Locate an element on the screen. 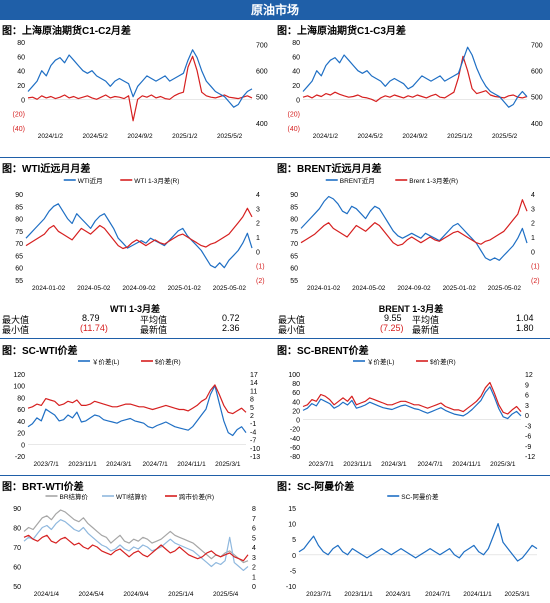 The height and width of the screenshot is (603, 550). y-tick-label-left: (20) is located at coordinates (19, 115).